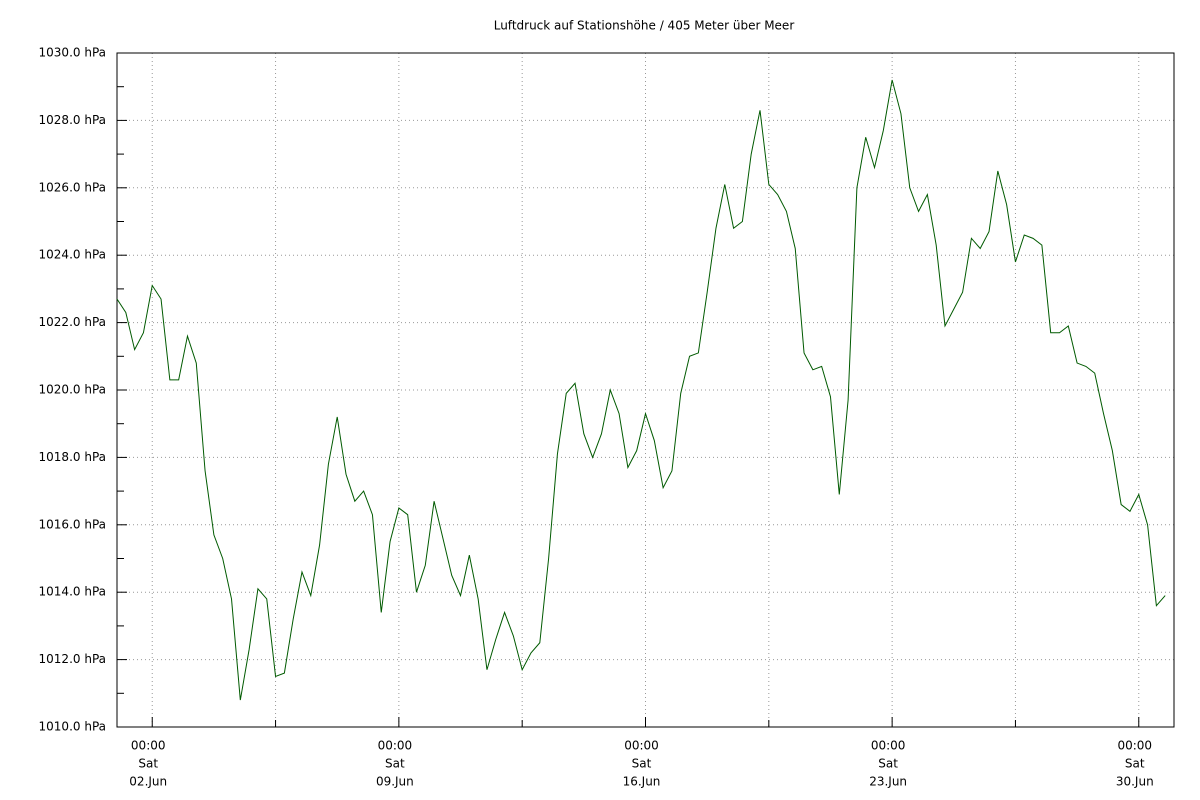 This screenshot has height=800, width=1200. I want to click on x-tick-label: 16.Jun, so click(642, 782).